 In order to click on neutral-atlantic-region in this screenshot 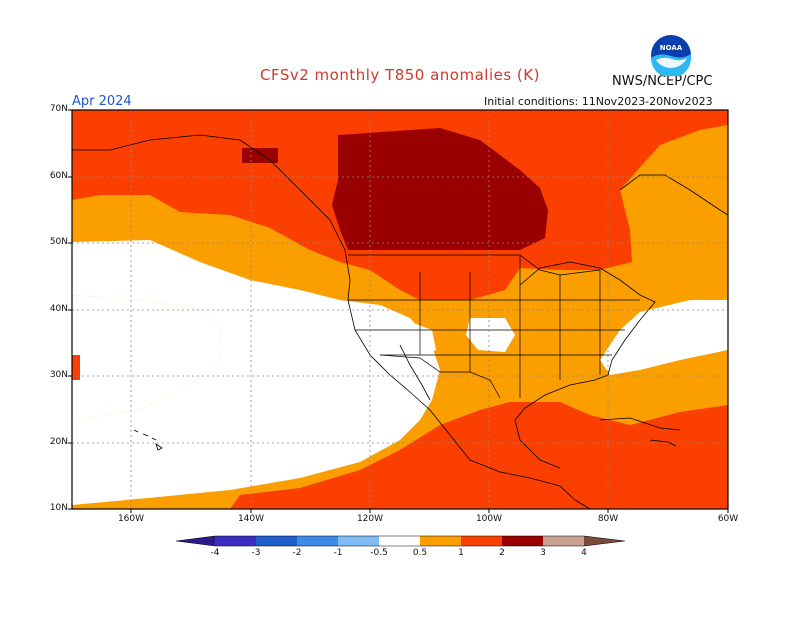, I will do `click(666, 337)`.